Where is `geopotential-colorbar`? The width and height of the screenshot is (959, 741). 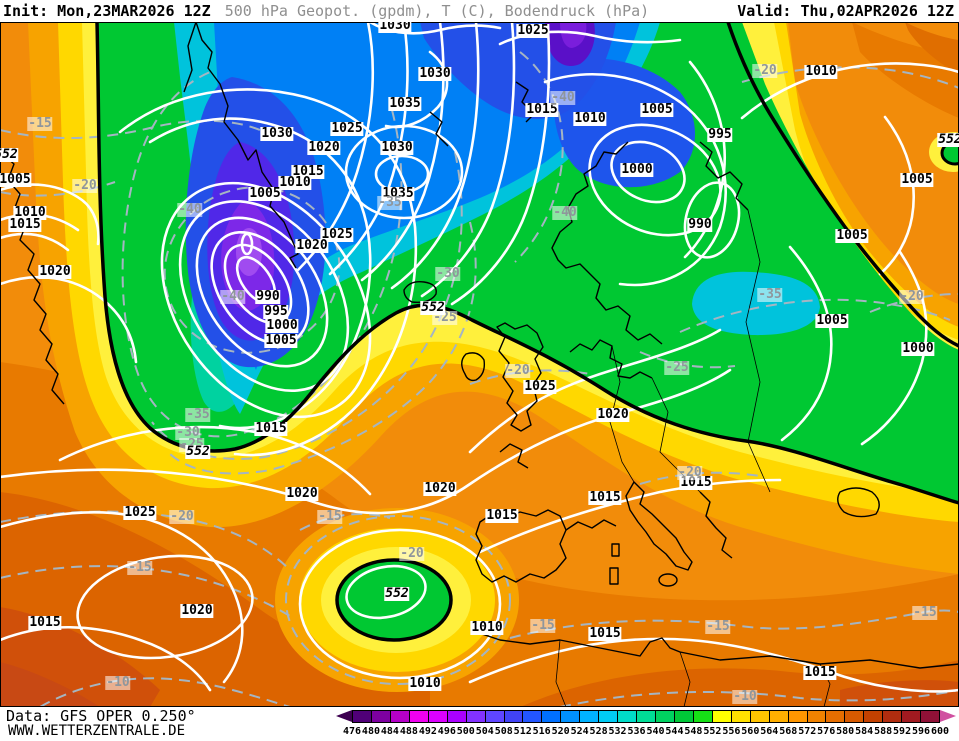 geopotential-colorbar is located at coordinates (646, 716).